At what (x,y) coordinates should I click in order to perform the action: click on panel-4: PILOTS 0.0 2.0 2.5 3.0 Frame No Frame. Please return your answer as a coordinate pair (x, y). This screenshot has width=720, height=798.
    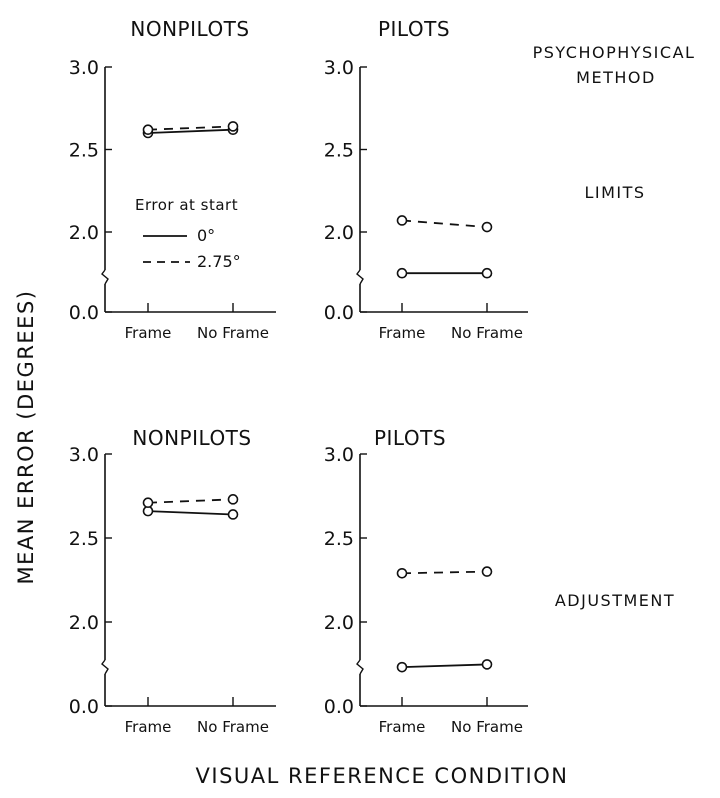
    Looking at the image, I should click on (426, 581).